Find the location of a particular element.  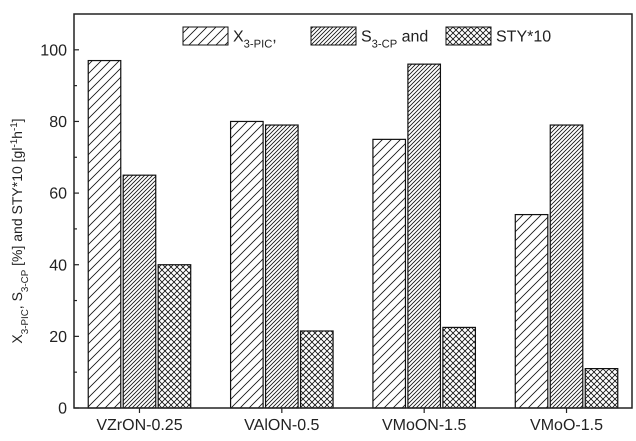

y-tick-label: 40 is located at coordinates (58, 265).